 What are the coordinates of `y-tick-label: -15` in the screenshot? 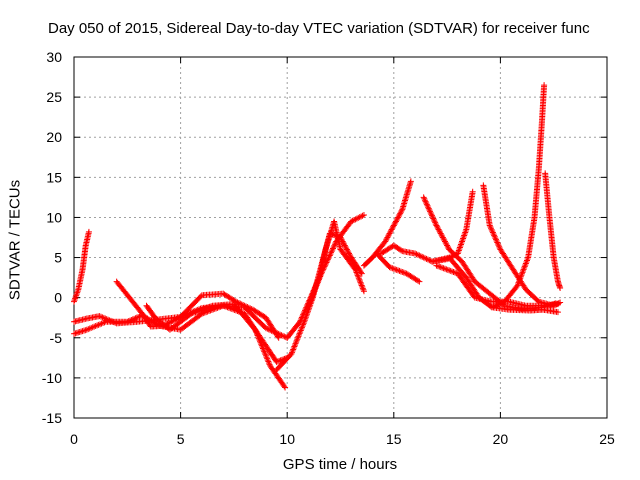 It's located at (52, 418).